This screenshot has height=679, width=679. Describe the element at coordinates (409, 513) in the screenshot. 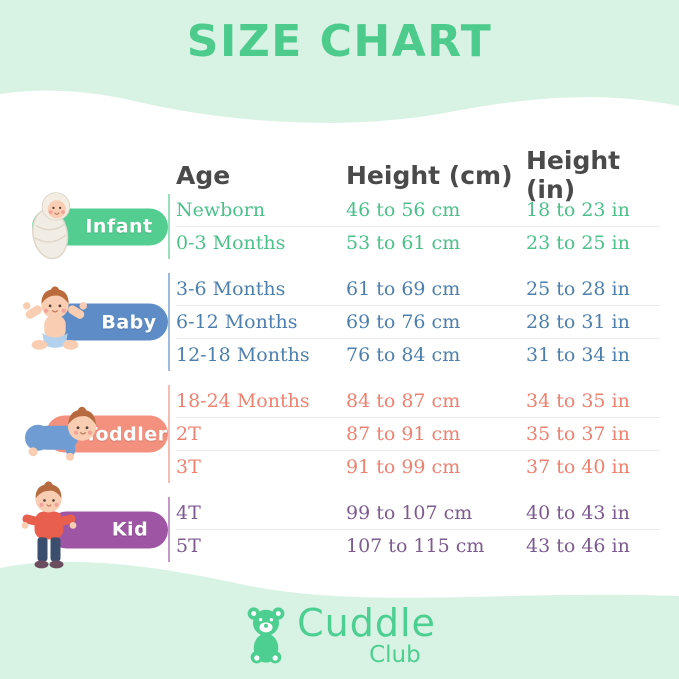

I see `height-cm-cell: 99 to 107 cm` at that location.